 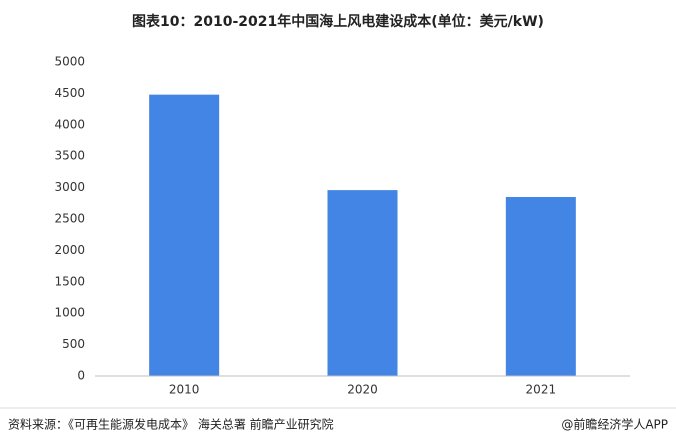 What do you see at coordinates (69, 313) in the screenshot?
I see `y-tick-label: 1000` at bounding box center [69, 313].